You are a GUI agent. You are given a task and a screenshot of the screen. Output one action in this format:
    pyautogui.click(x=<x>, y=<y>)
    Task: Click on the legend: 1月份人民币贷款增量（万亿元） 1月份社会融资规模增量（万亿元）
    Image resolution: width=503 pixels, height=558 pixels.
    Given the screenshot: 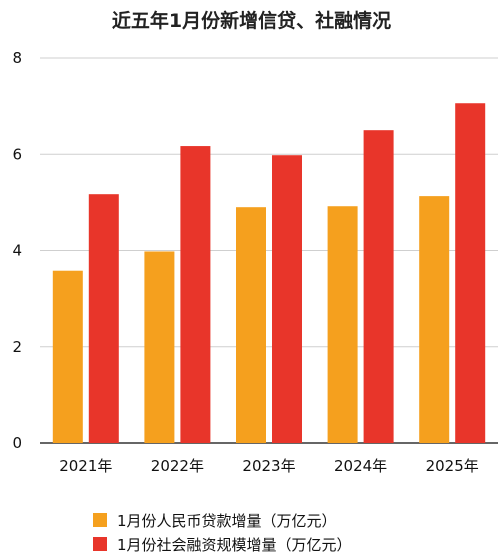 What is the action you would take?
    pyautogui.click(x=222, y=532)
    